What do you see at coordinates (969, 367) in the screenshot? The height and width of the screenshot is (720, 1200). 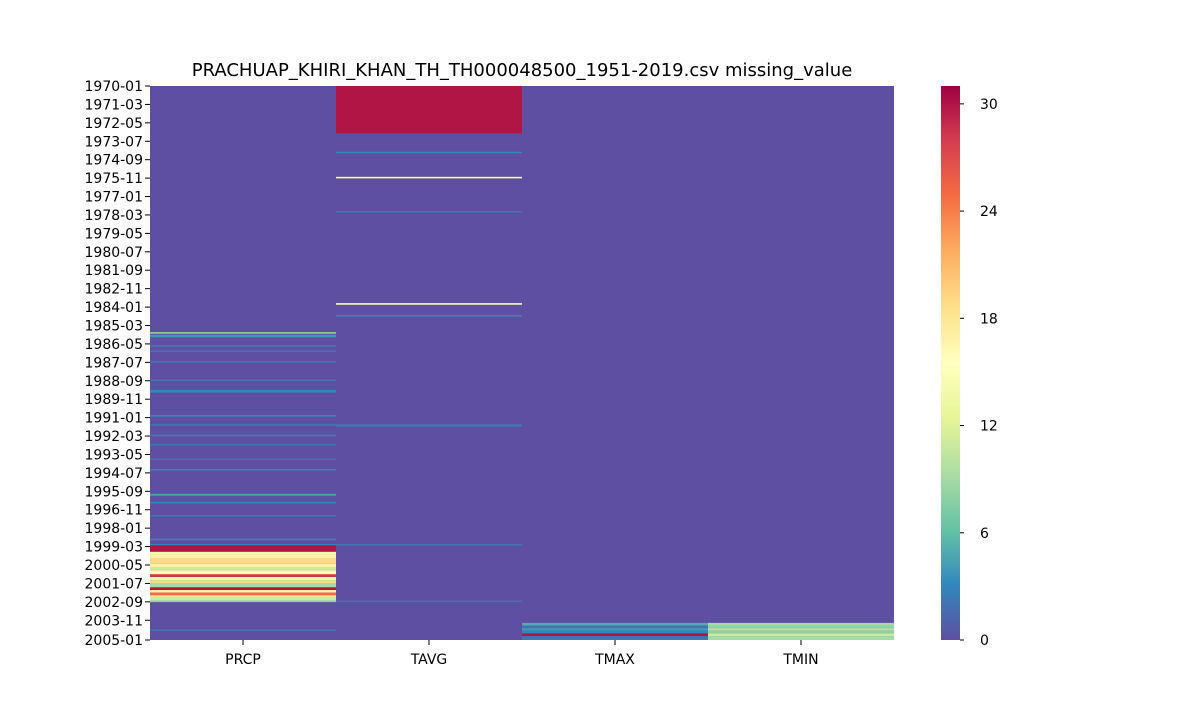 I see `colorbar: 0 6 12 18 24 30` at bounding box center [969, 367].